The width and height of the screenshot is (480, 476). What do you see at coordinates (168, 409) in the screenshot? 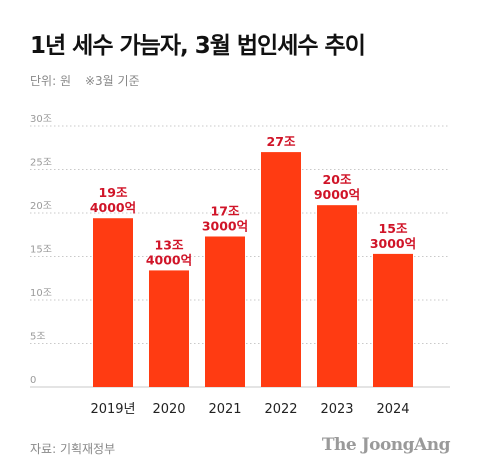
I see `x-tick-label: 2020` at bounding box center [168, 409].